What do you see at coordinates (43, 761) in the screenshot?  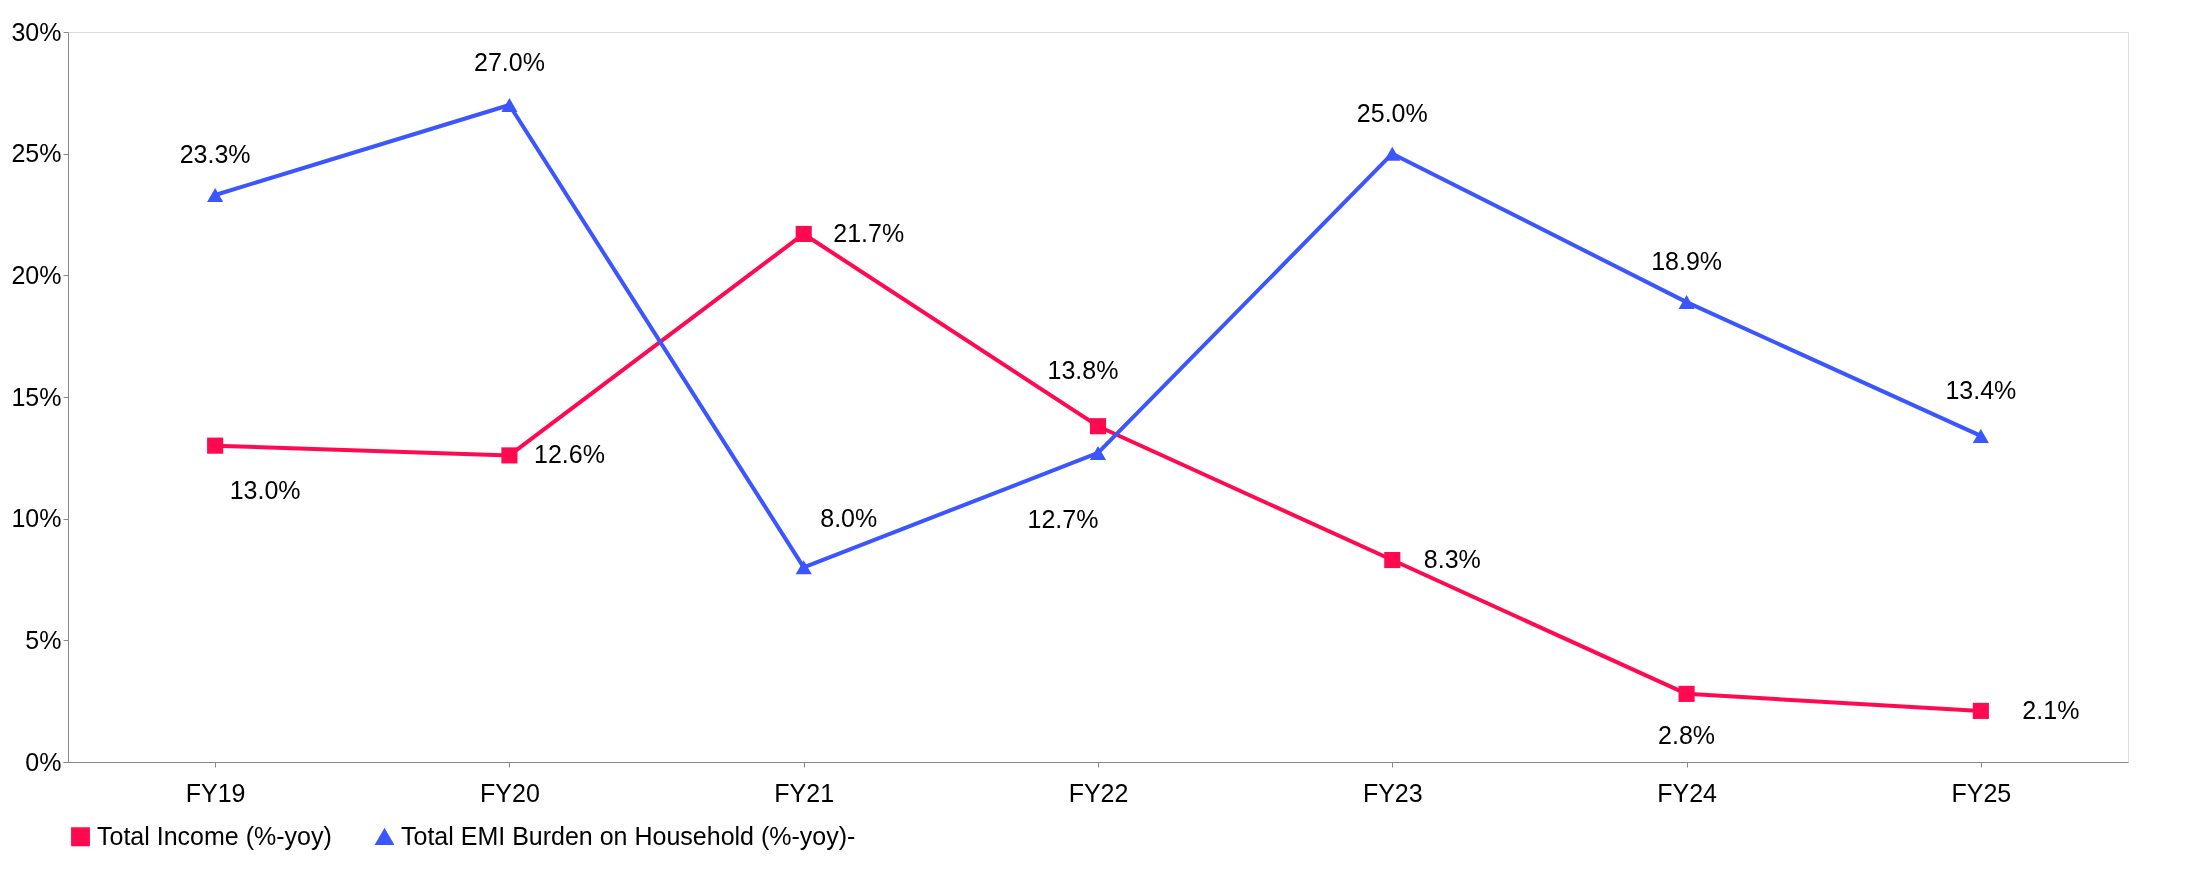 I see `y-tick-label: 0%` at bounding box center [43, 761].